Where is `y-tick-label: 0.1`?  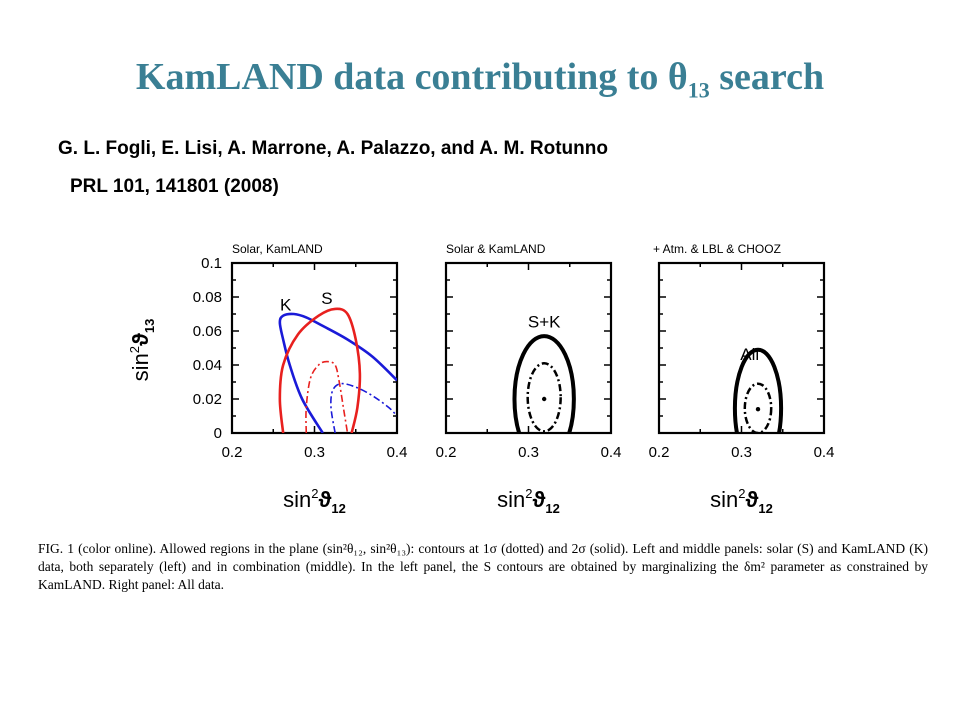 y-tick-label: 0.1 is located at coordinates (211, 263).